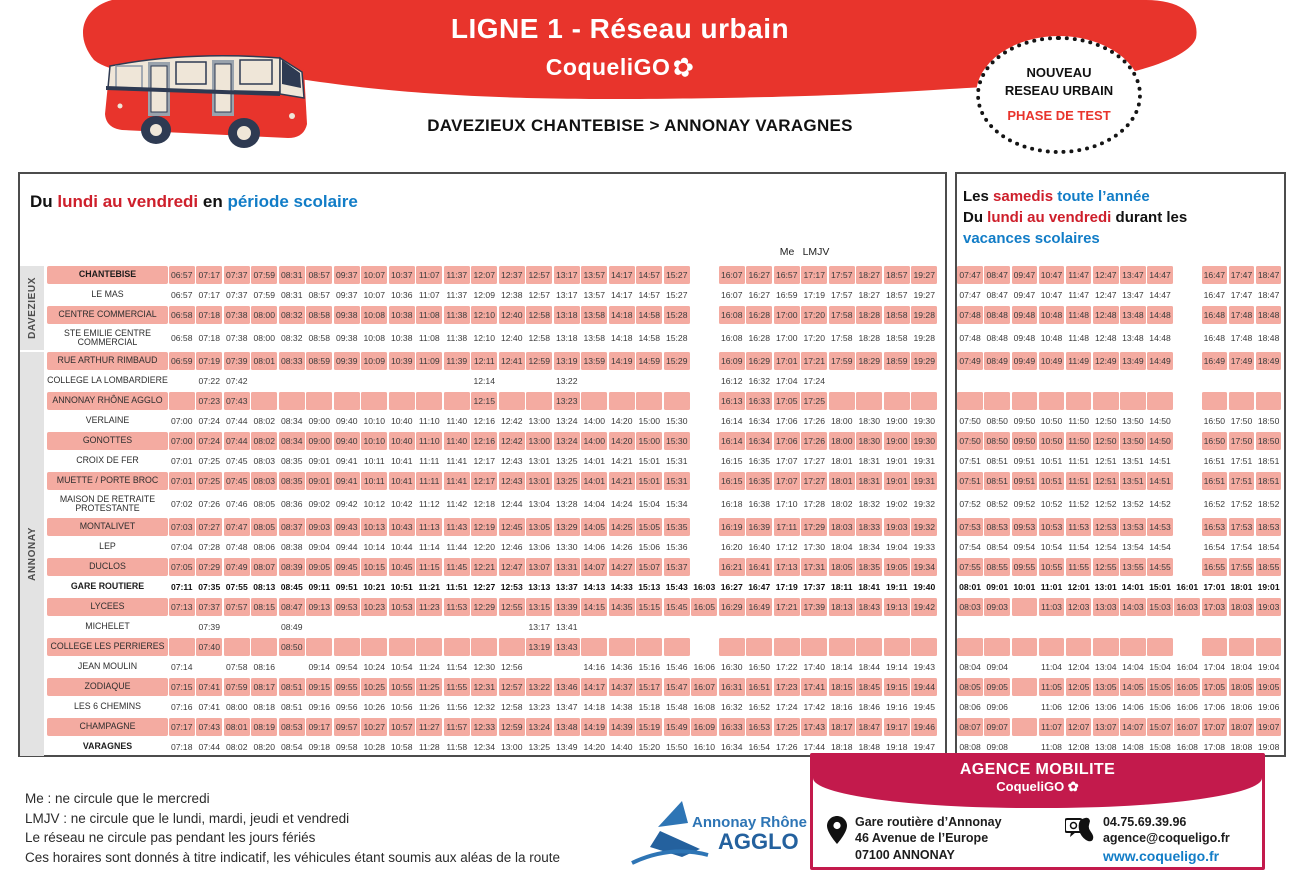 This screenshot has height=878, width=1296. What do you see at coordinates (209, 587) in the screenshot?
I see `time-cell: 07:35` at bounding box center [209, 587].